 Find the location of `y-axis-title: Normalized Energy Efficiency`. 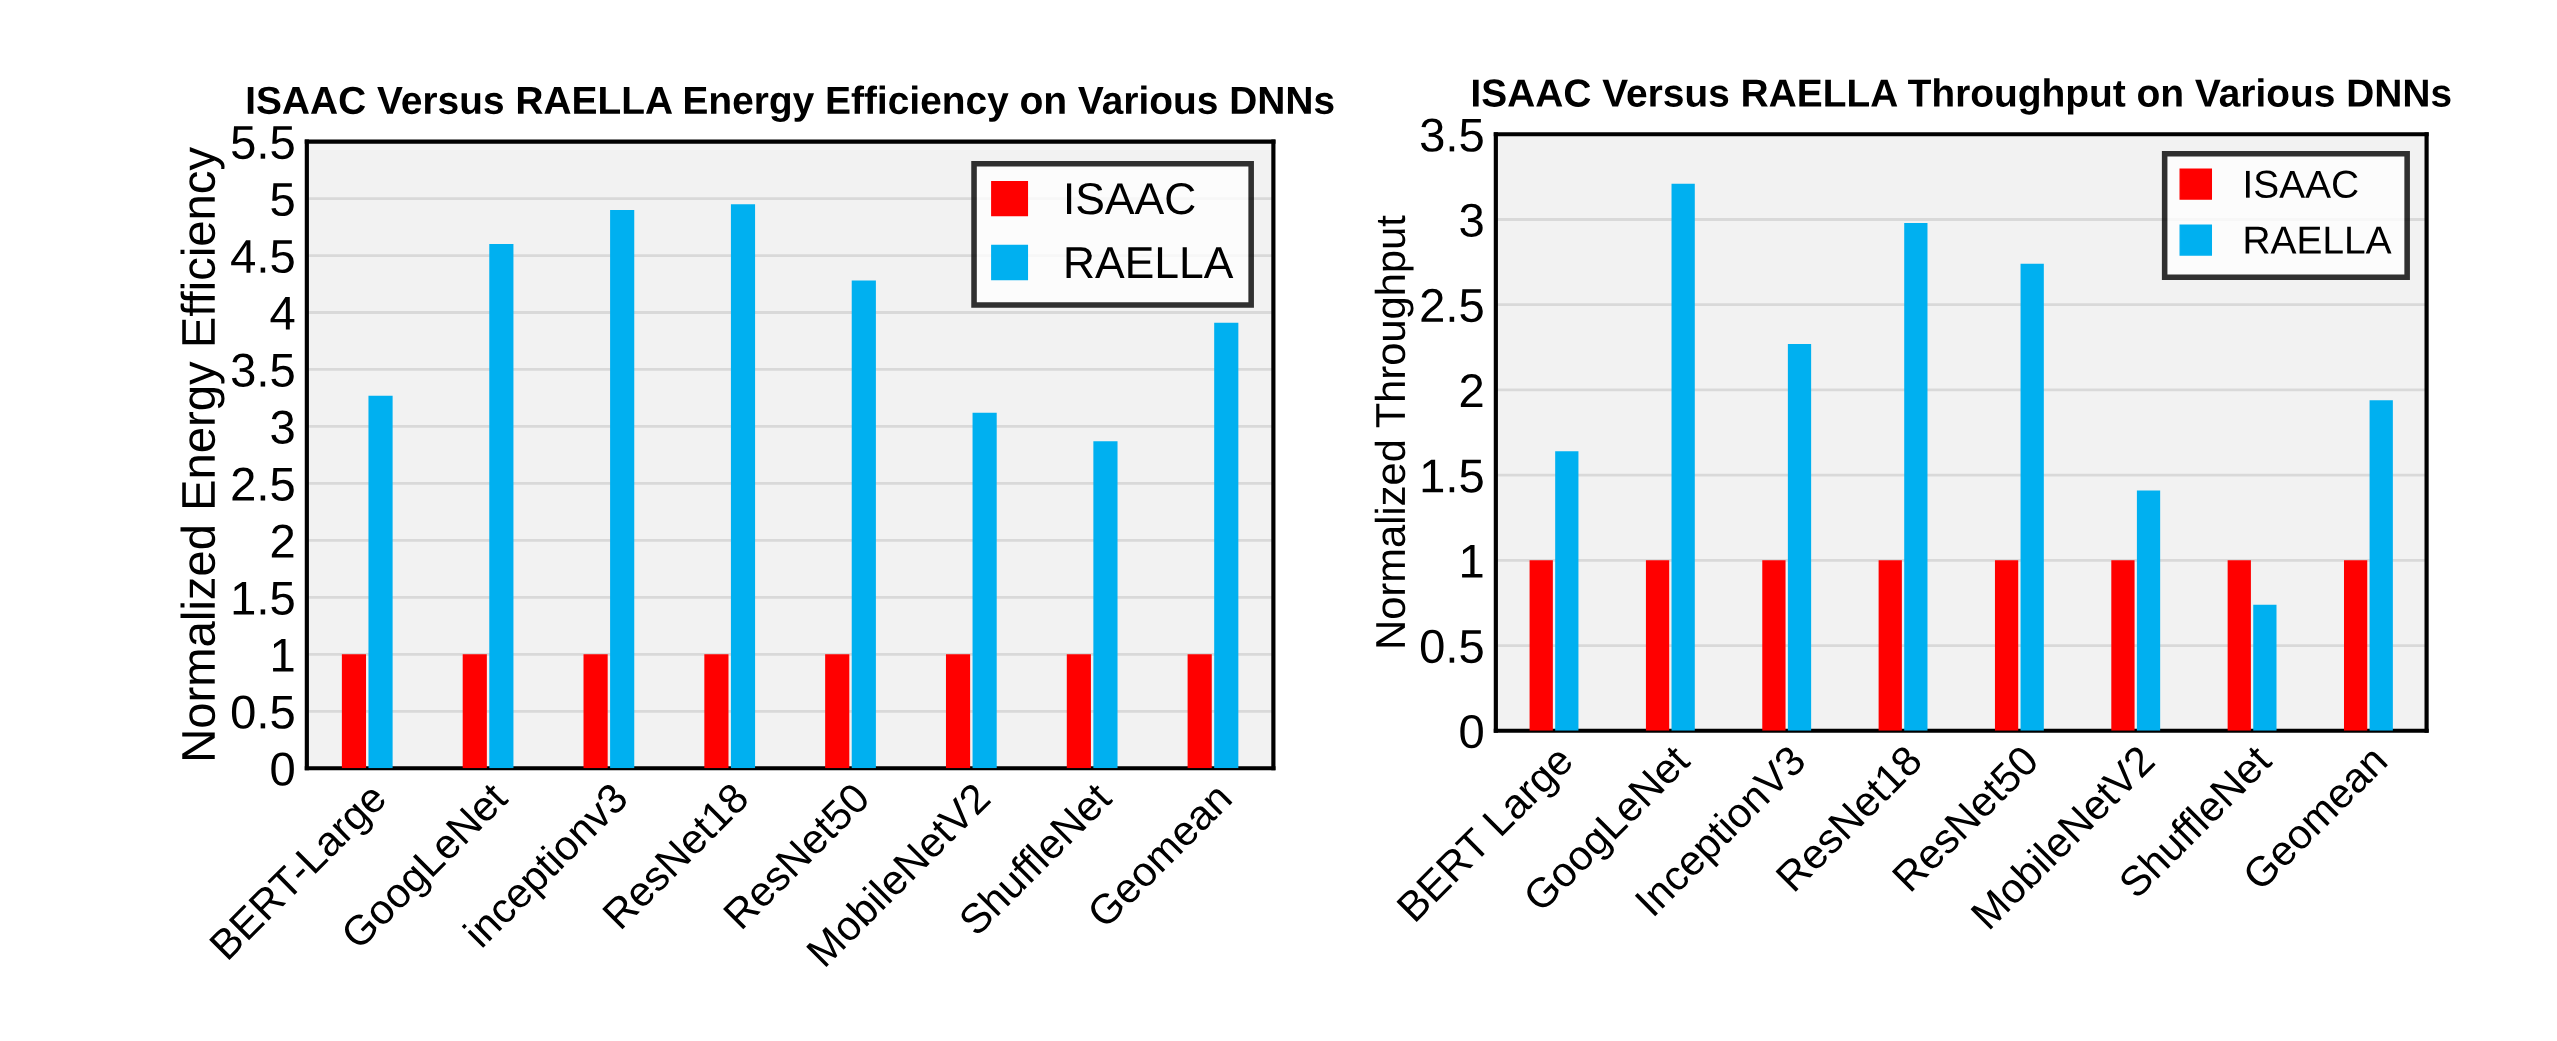

y-axis-title: Normalized Energy Efficiency is located at coordinates (202, 453).